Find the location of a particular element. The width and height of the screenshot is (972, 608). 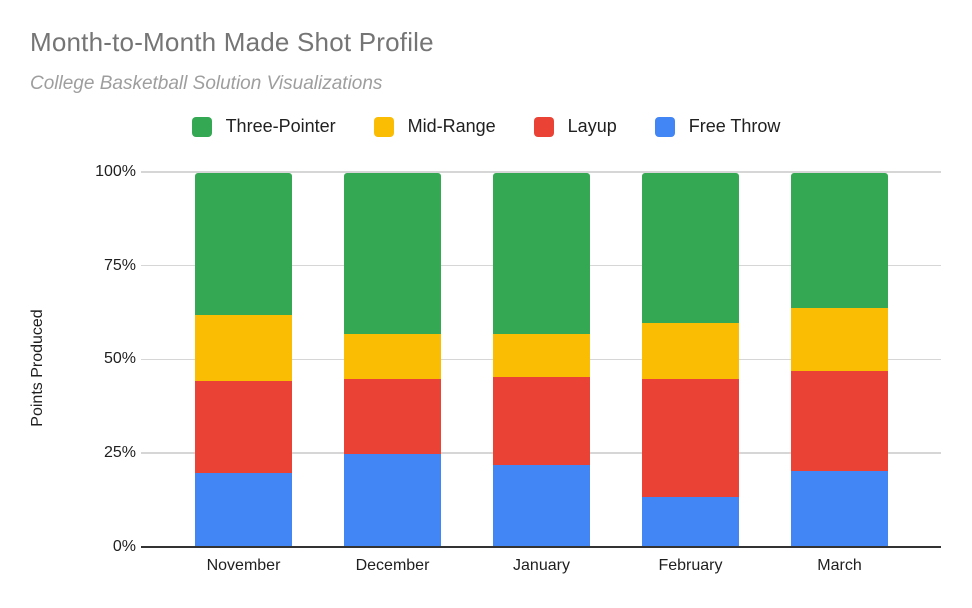

x-axis-label-december: December is located at coordinates (392, 565).